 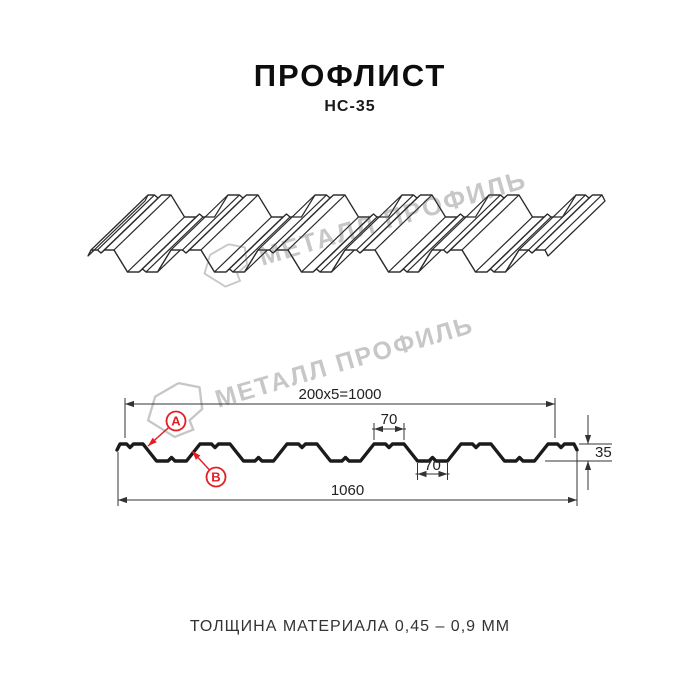 What do you see at coordinates (176, 421) in the screenshot?
I see `svg-text: A` at bounding box center [176, 421].